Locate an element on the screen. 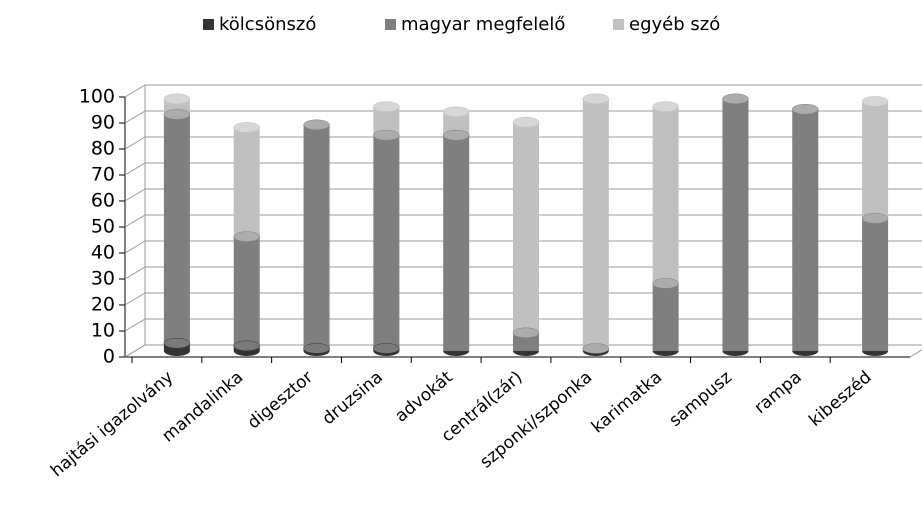  x-tick-label: hajtási igazolvány is located at coordinates (112, 424).